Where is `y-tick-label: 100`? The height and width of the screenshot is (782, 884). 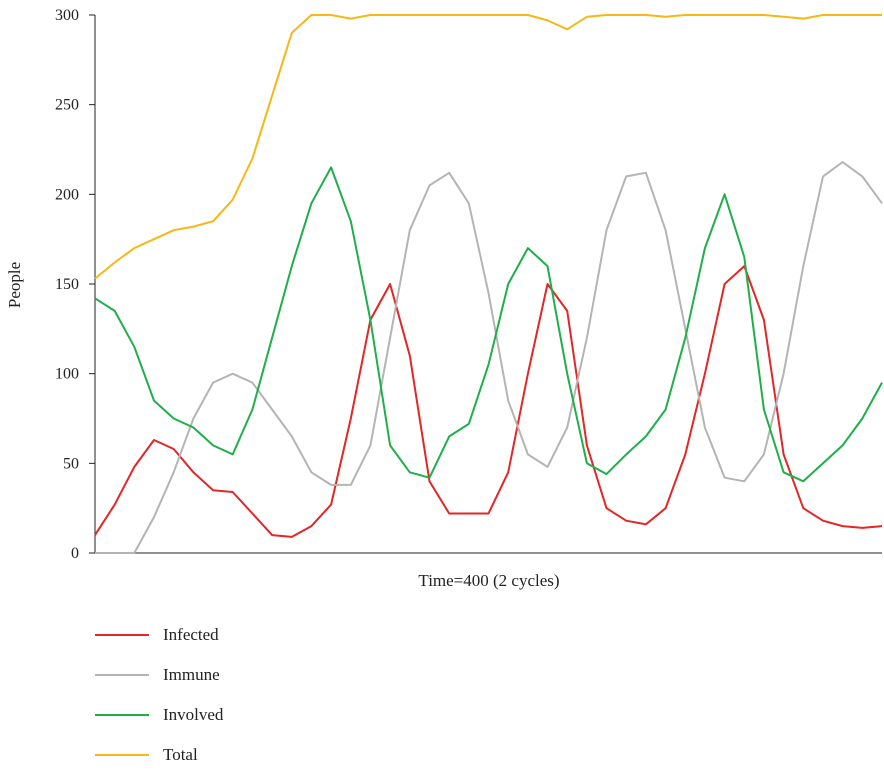
y-tick-label: 100 is located at coordinates (67, 374).